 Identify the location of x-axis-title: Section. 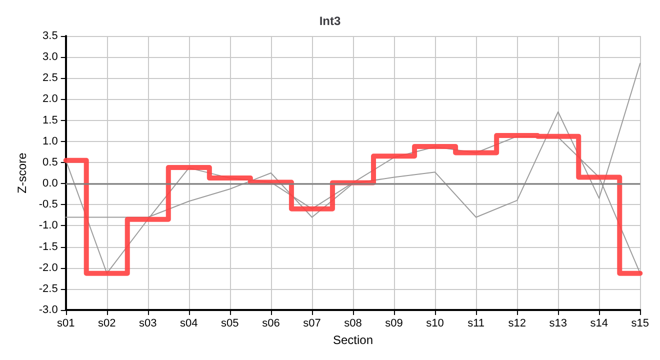
(353, 339).